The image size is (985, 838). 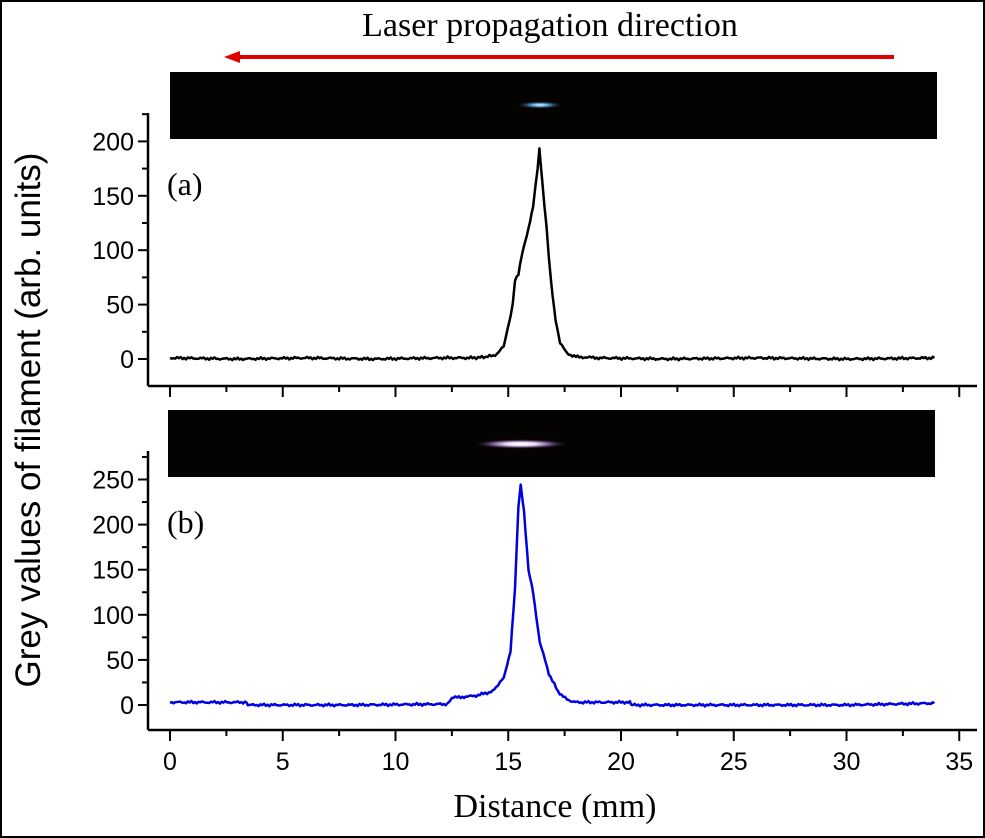 What do you see at coordinates (621, 762) in the screenshot?
I see `x-tick-label: 20` at bounding box center [621, 762].